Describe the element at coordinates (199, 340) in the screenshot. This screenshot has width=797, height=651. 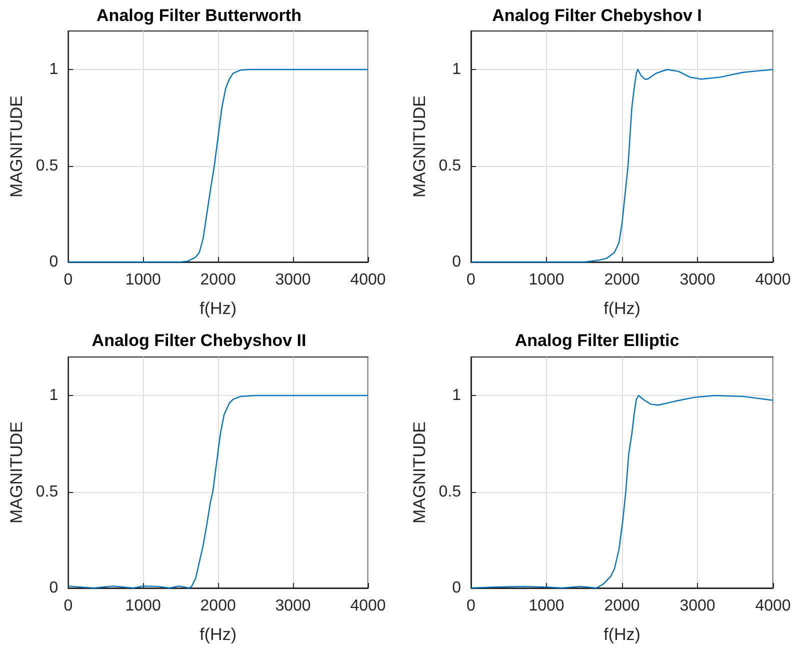
I see `chart-title: Analog Filter Chebyshov II` at that location.